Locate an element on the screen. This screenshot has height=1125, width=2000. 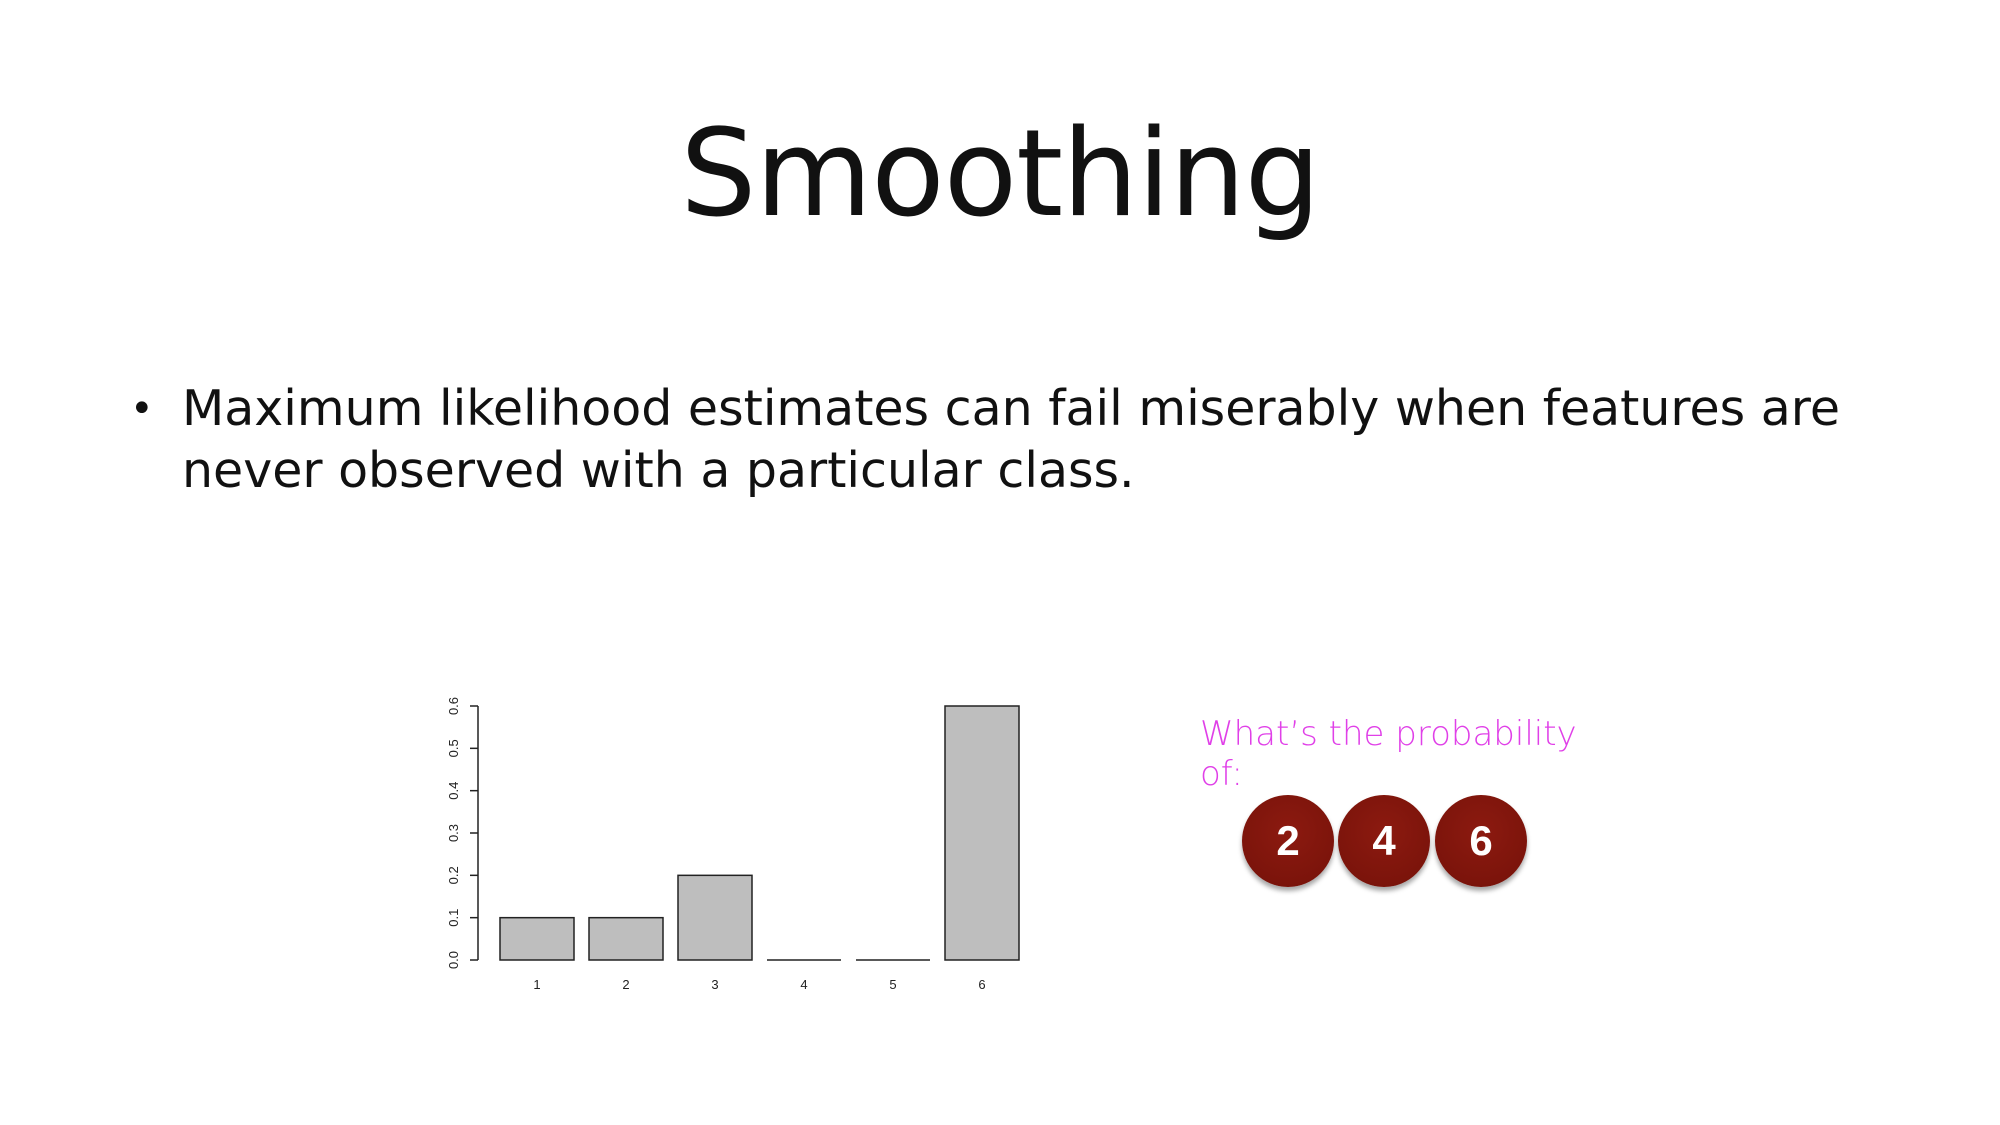
y-tick-label: 0.6 is located at coordinates (453, 706).